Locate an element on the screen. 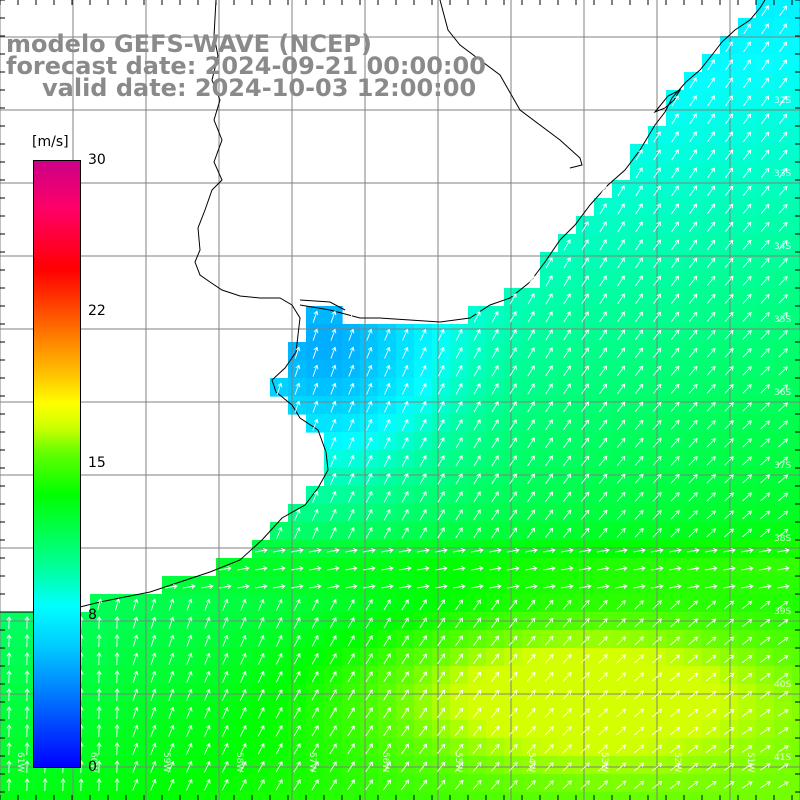 The height and width of the screenshot is (800, 800). longitude-label: 51W is located at coordinates (750, 762).